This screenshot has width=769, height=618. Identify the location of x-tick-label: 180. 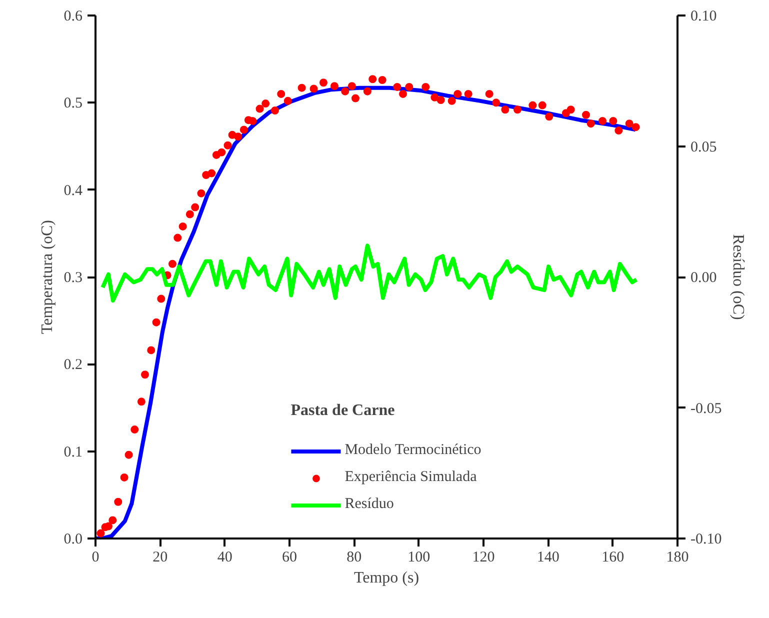
(677, 558).